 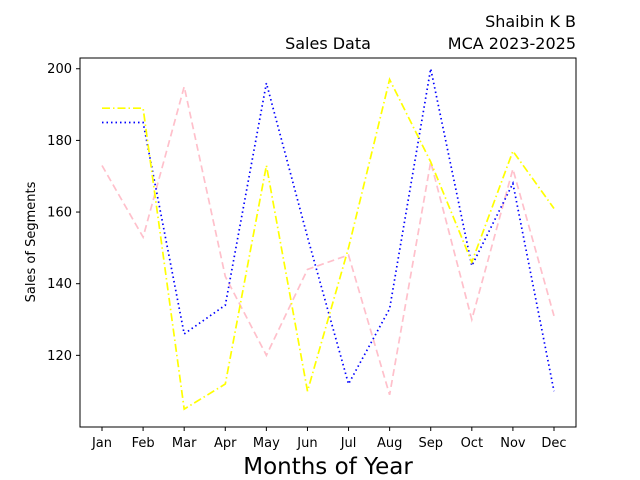 I want to click on x-tick-label: Feb, so click(x=143, y=443).